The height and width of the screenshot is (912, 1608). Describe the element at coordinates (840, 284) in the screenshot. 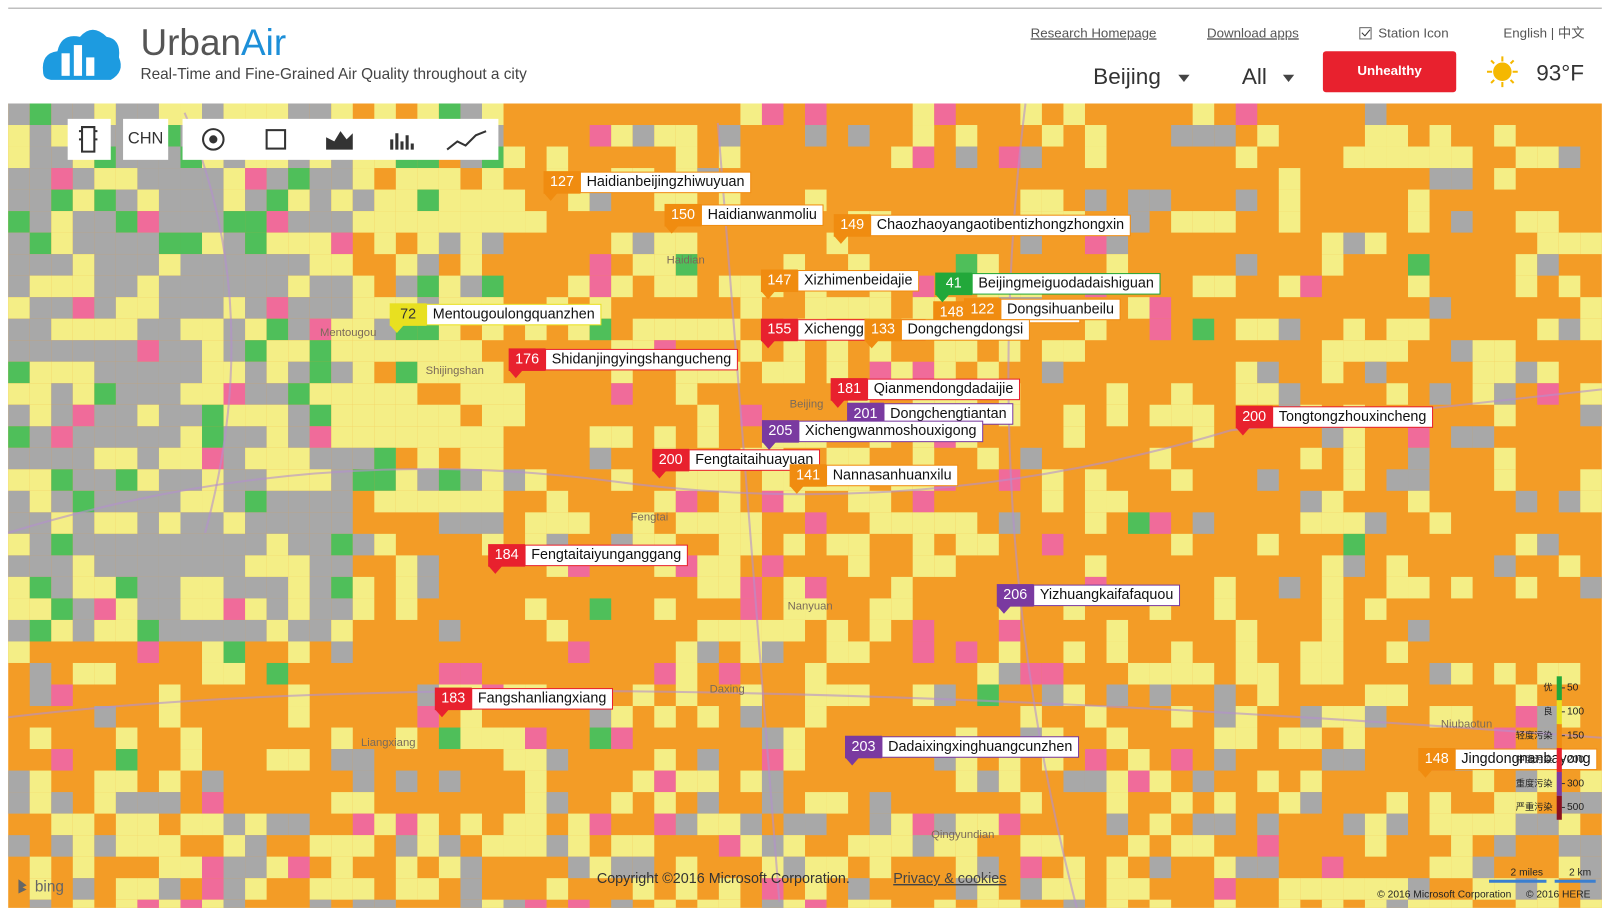

I see `station: 147 Xizhimenbeidajie` at that location.